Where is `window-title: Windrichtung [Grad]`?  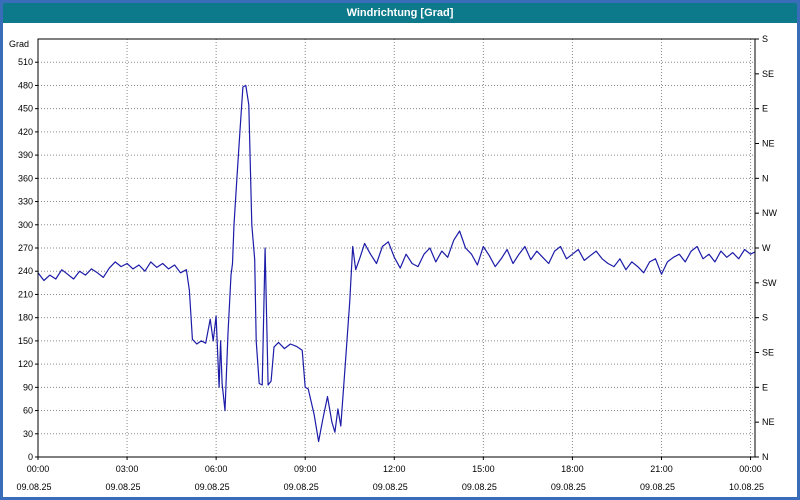
window-title: Windrichtung [Grad] is located at coordinates (400, 13).